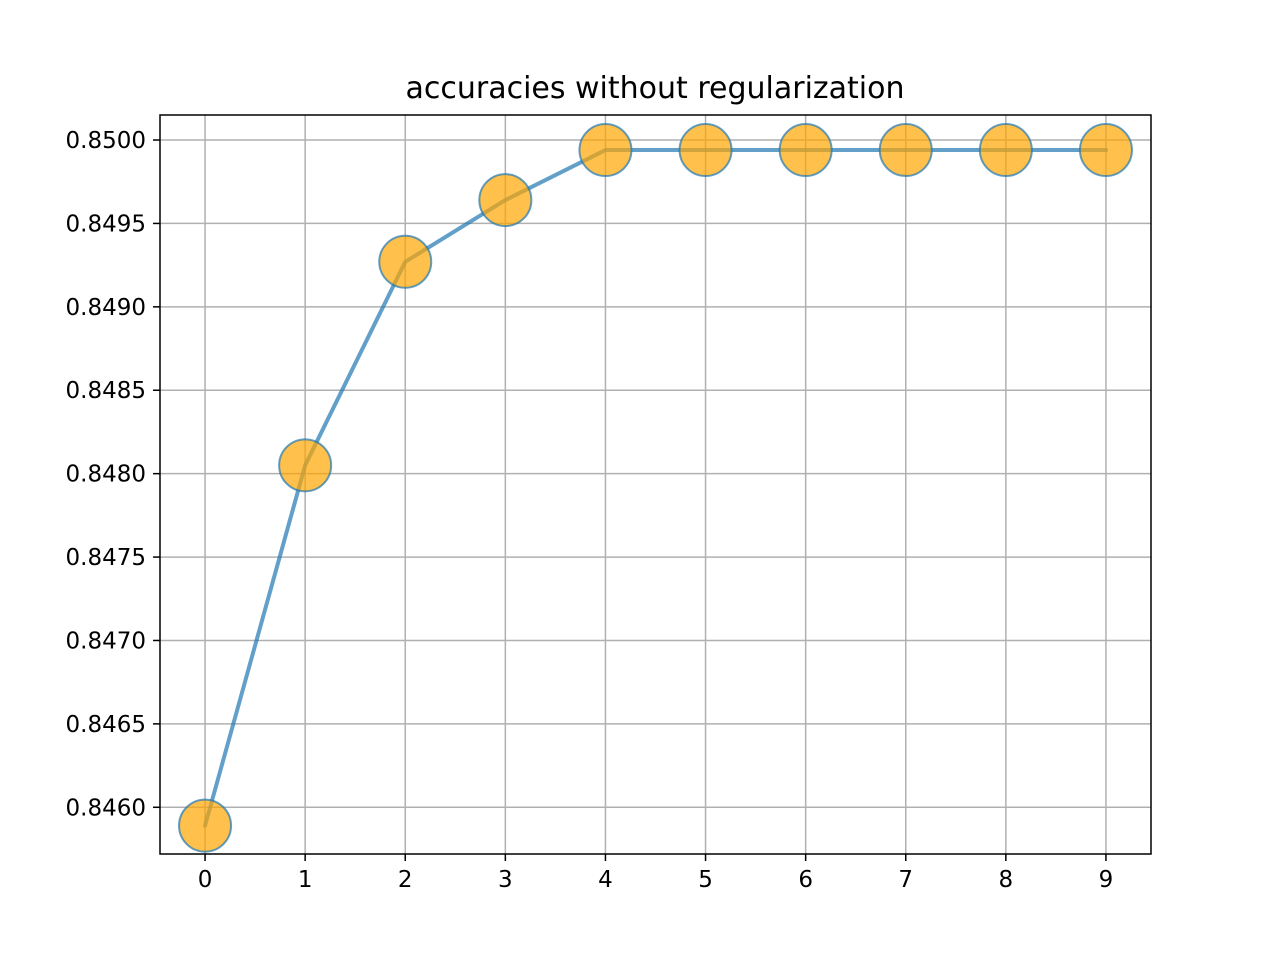 The image size is (1280, 965). What do you see at coordinates (505, 880) in the screenshot?
I see `x-tick-label: 3` at bounding box center [505, 880].